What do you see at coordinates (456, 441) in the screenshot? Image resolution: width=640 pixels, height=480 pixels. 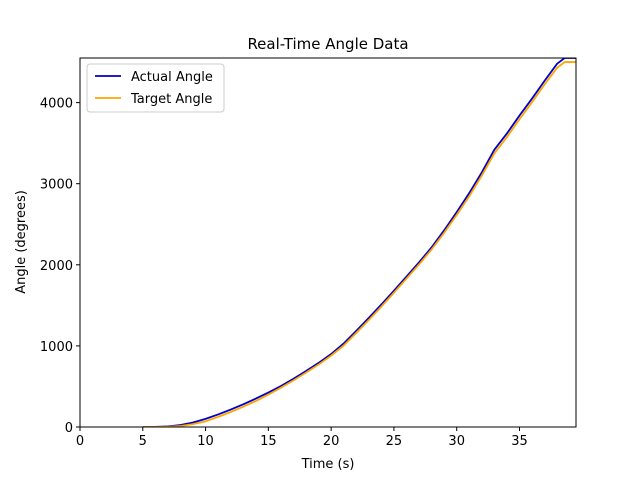 I see `x-tick-label: 30` at bounding box center [456, 441].